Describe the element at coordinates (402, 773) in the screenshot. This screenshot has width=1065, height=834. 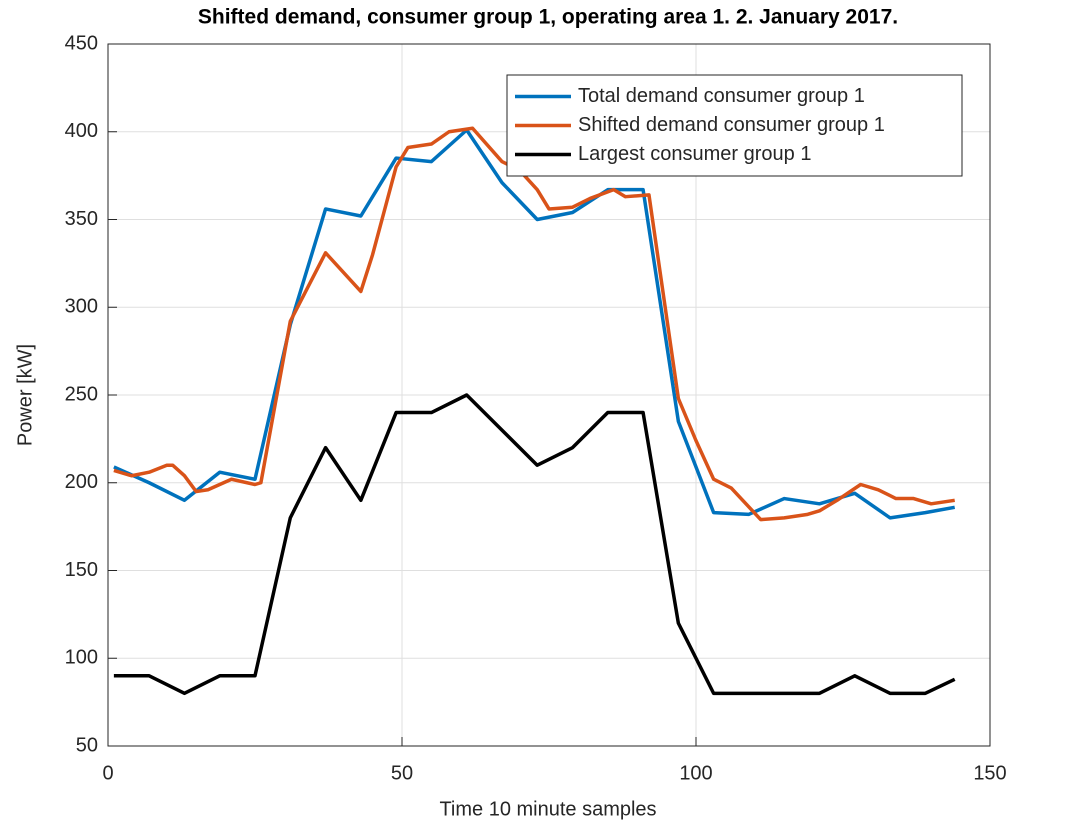
I see `x-tick-label: 50` at that location.